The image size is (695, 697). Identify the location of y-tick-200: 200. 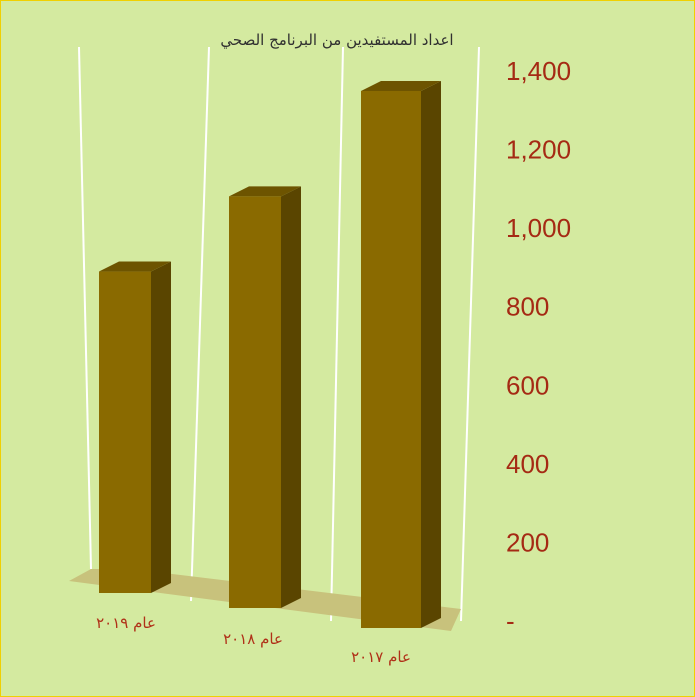
(527, 542).